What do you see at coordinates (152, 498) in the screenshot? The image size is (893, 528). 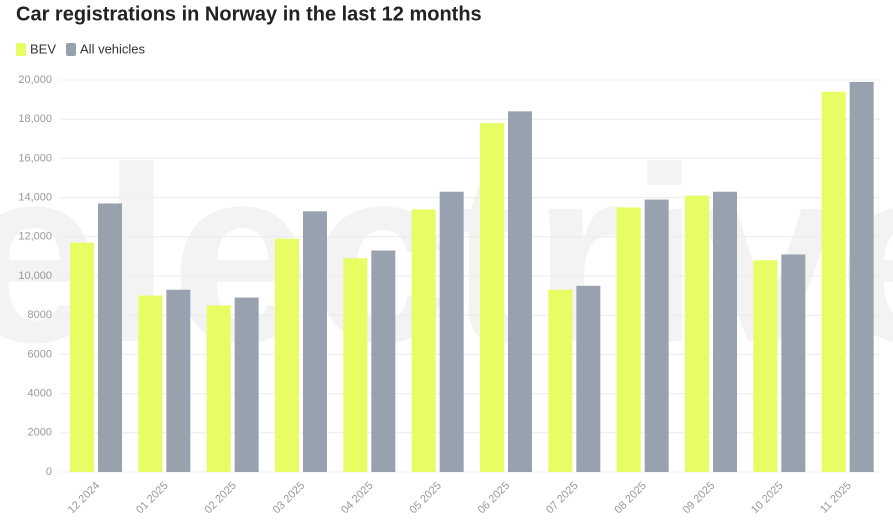 I see `x-tick-label: 01 2025` at bounding box center [152, 498].